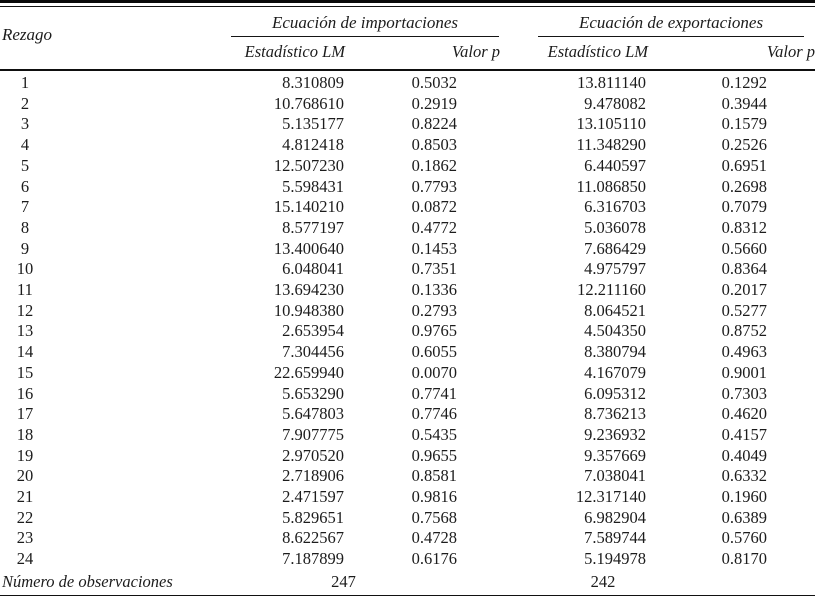  Describe the element at coordinates (744, 82) in the screenshot. I see `cell-exp-pvalue: 0.1292` at that location.